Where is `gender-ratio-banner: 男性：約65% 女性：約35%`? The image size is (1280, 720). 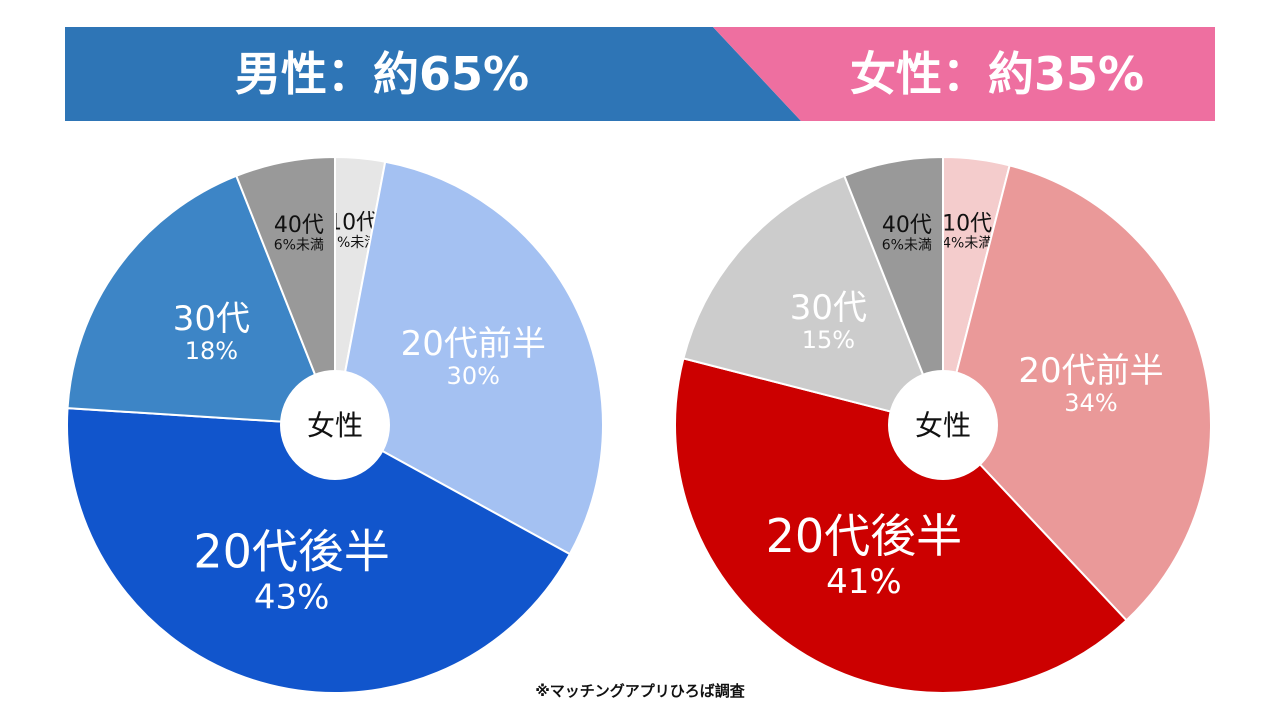 gender-ratio-banner: 男性：約65% 女性：約35% is located at coordinates (640, 74).